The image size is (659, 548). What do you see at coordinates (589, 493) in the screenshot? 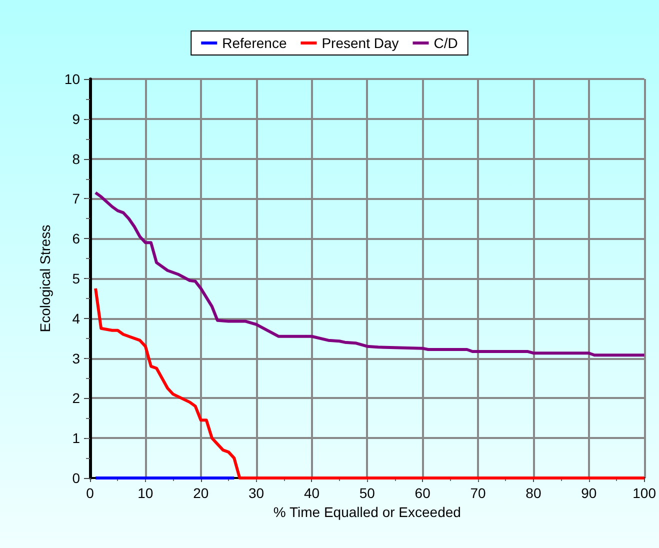
I see `x-tick-label: 90` at bounding box center [589, 493].